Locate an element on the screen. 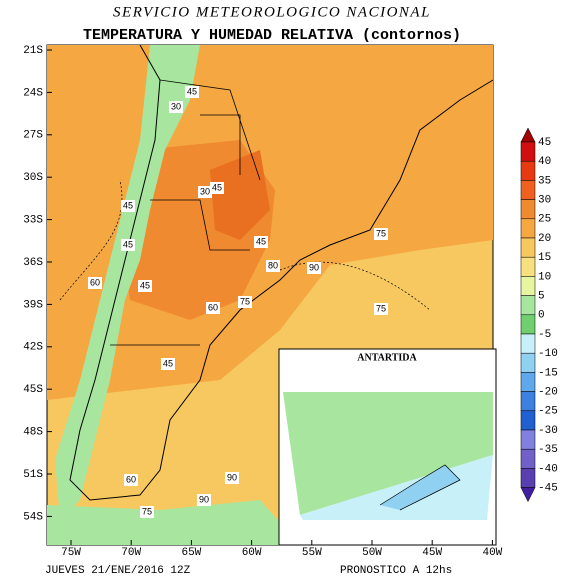  colorbar-label: 15 is located at coordinates (544, 258).